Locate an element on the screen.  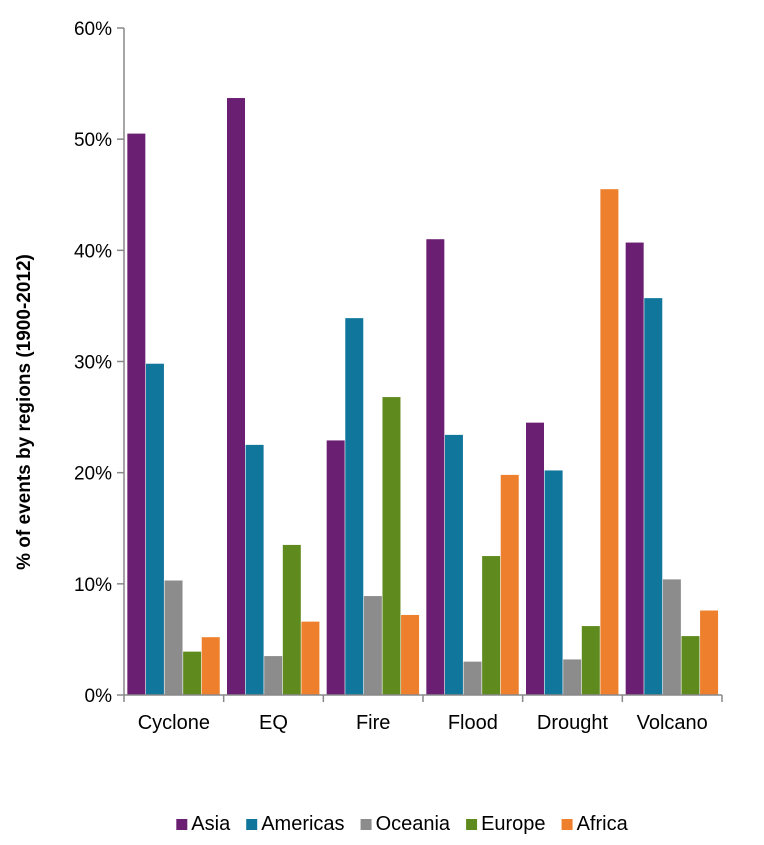
bar-eq-africa is located at coordinates (310, 658).